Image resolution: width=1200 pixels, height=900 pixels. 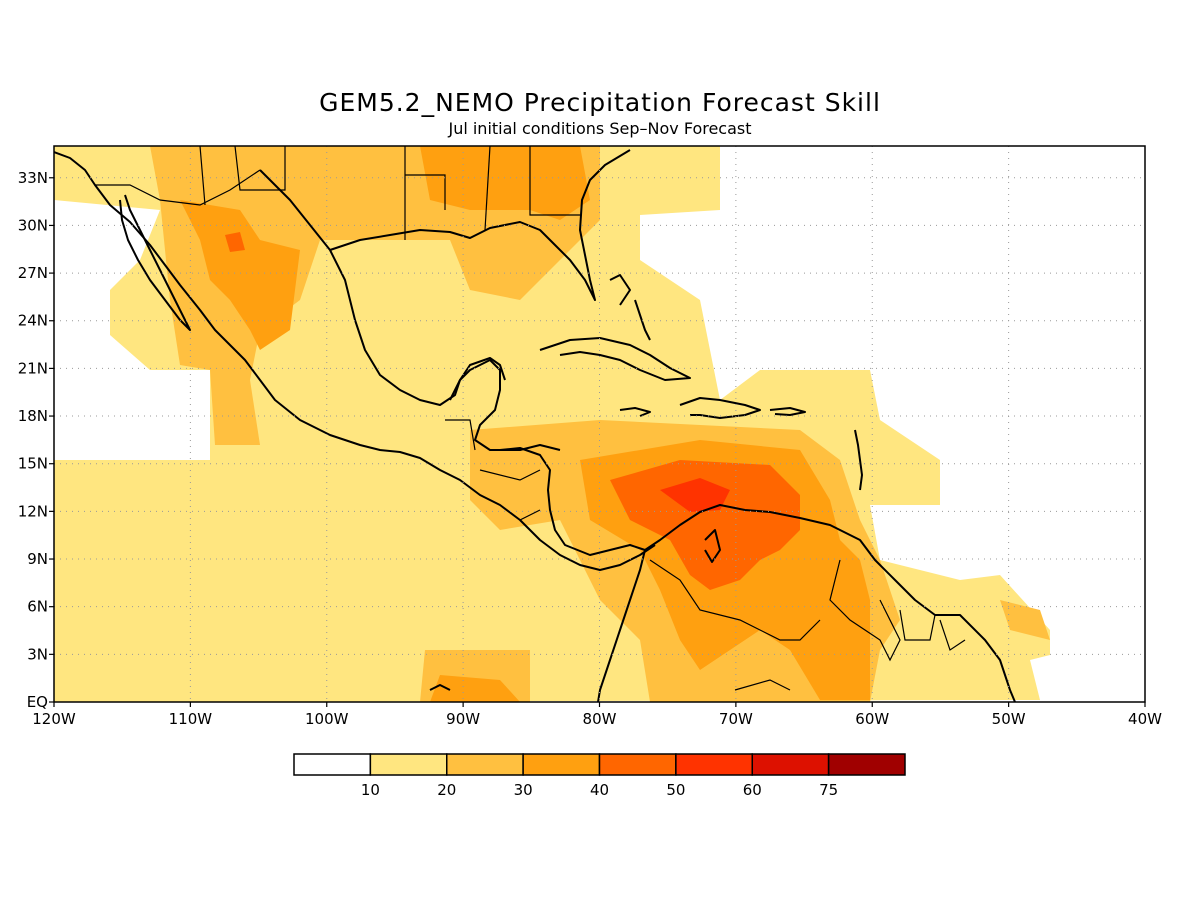 I want to click on lat-tick-label: 3N, so click(x=37, y=654).